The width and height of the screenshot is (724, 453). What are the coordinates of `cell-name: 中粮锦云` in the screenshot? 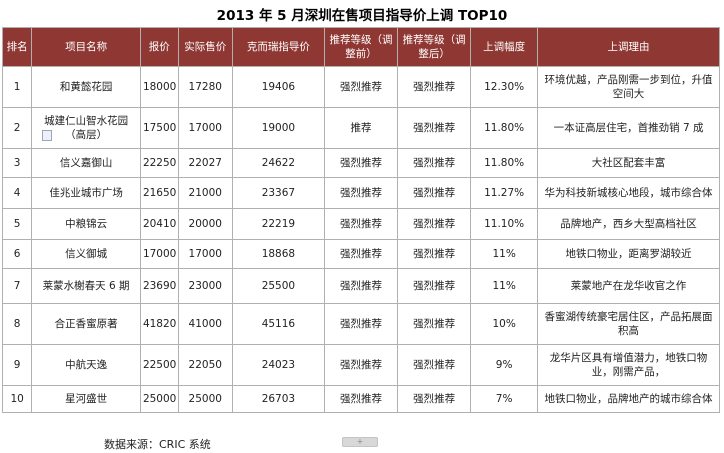 It's located at (86, 224).